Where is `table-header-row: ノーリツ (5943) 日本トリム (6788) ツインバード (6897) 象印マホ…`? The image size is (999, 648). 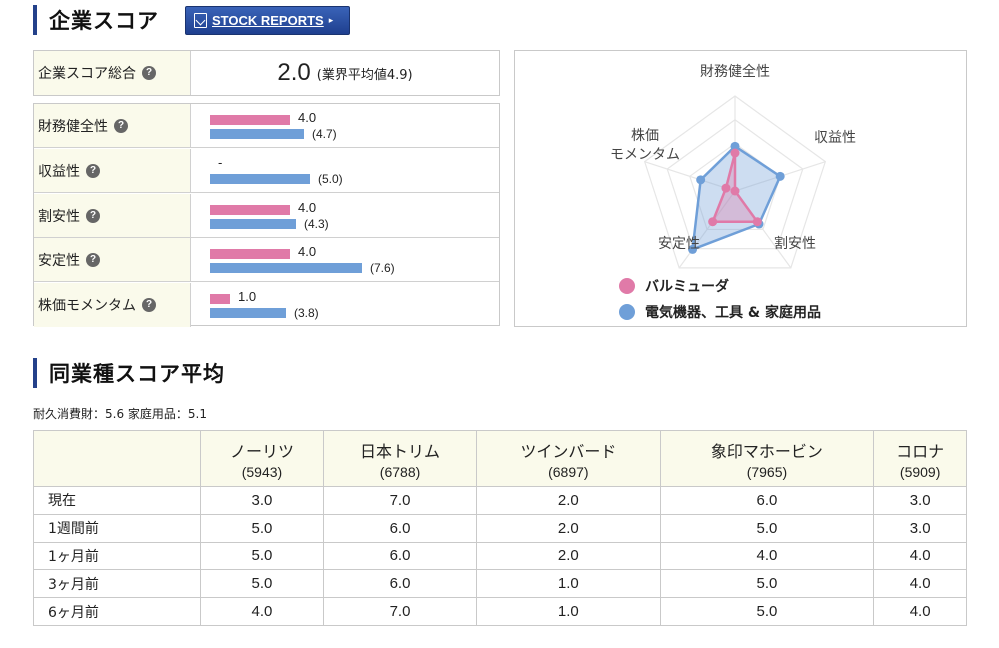 table-header-row: ノーリツ (5943) 日本トリム (6788) ツインバード (6897) 象印マホ… is located at coordinates (500, 458).